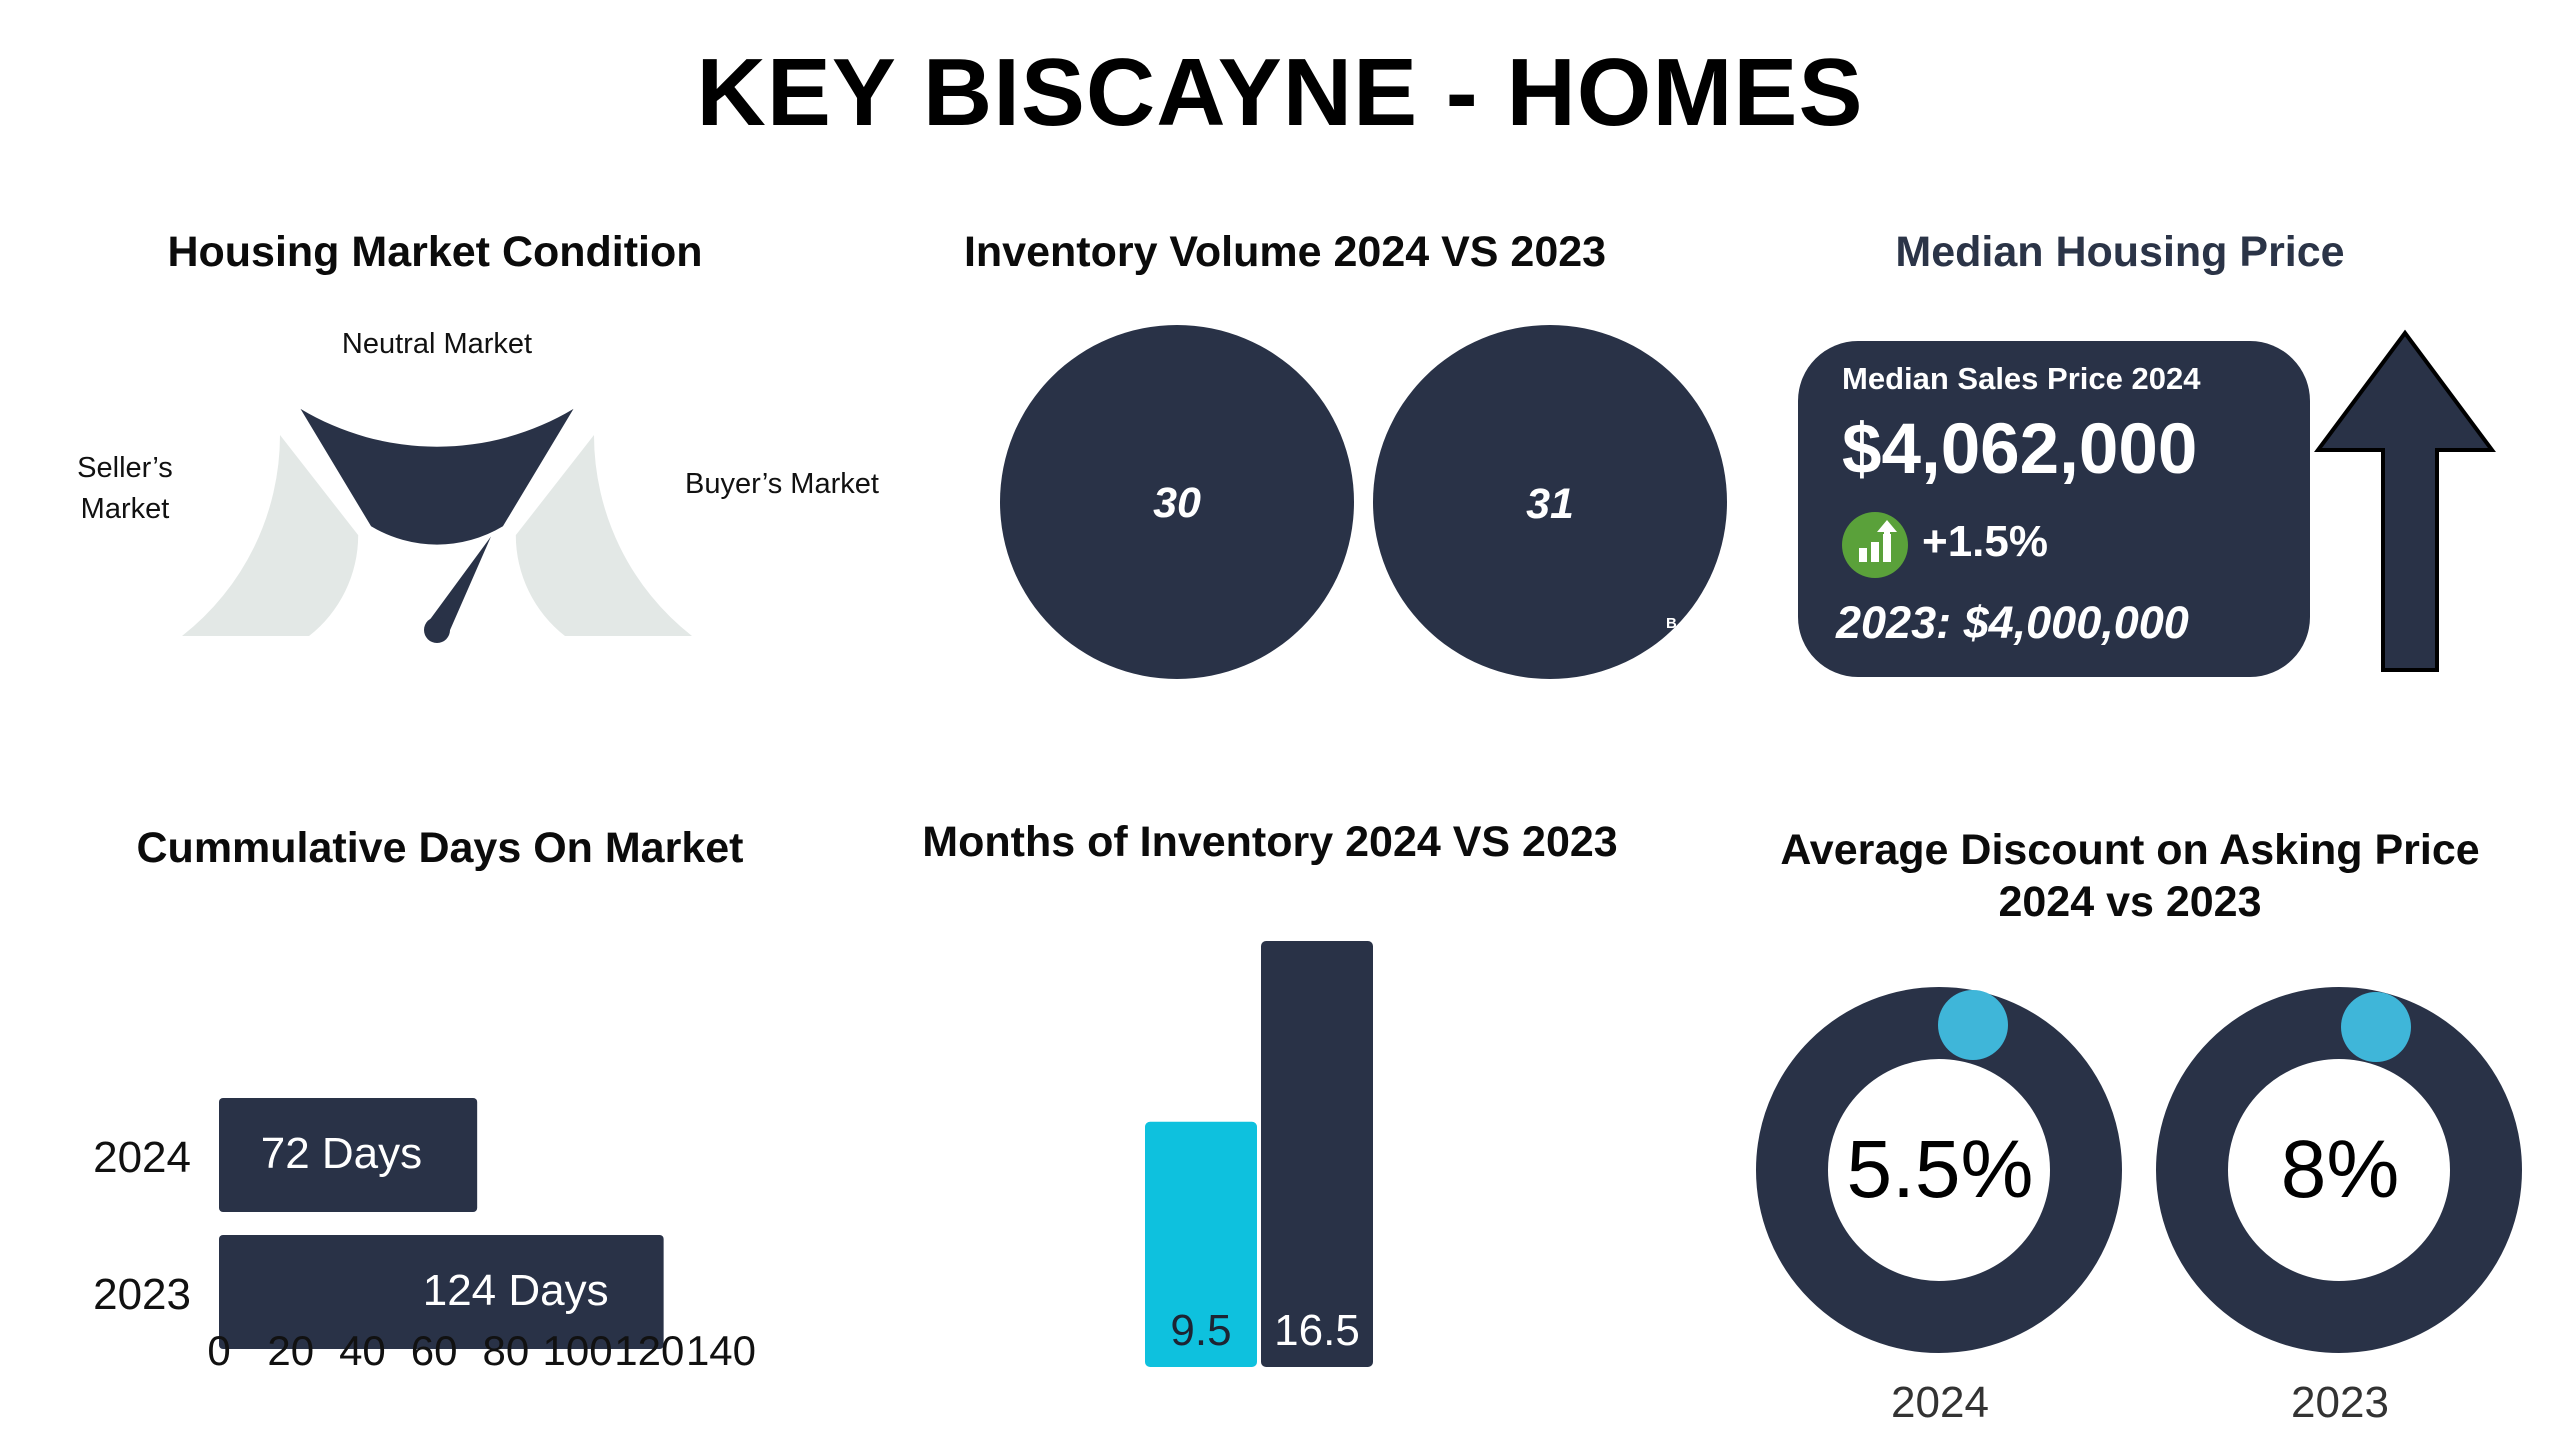 This screenshot has width=2560, height=1440. I want to click on gauge-needle-hub, so click(437, 630).